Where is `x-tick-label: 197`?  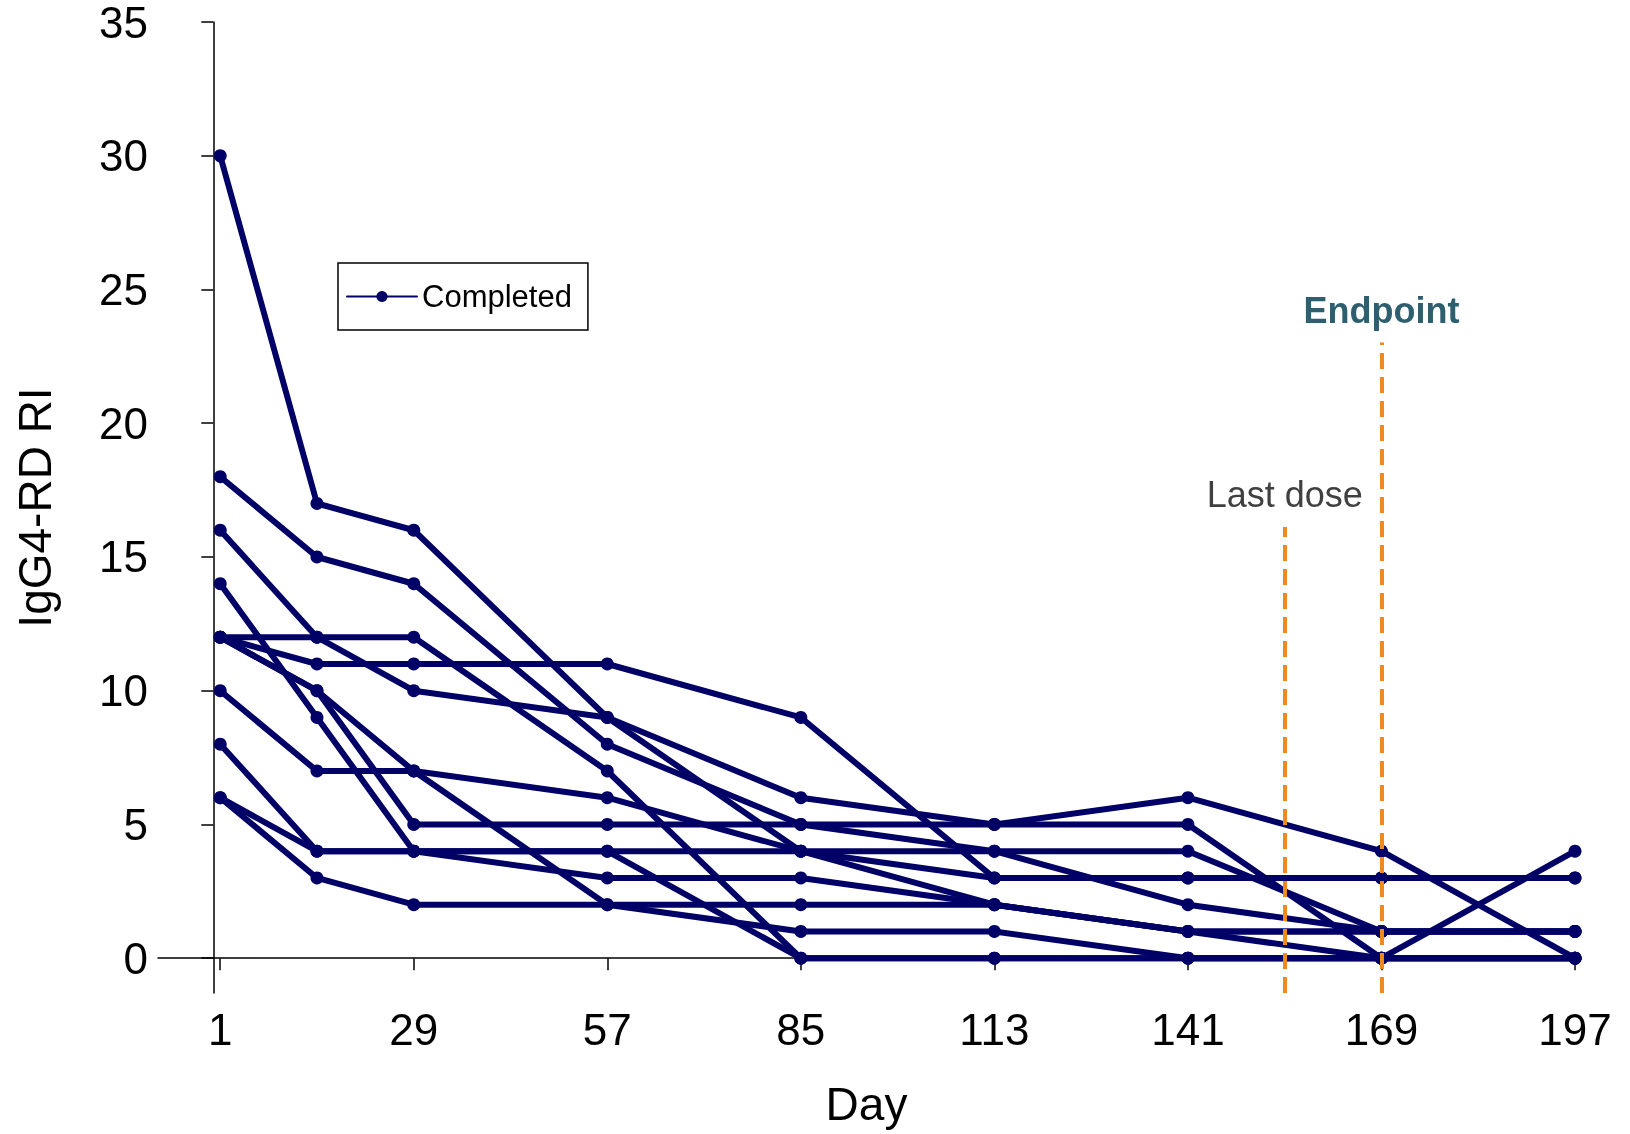 x-tick-label: 197 is located at coordinates (1575, 1029).